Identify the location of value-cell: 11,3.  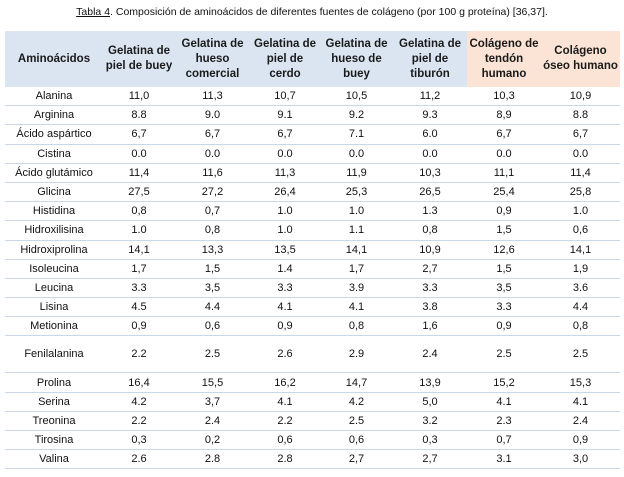
(212, 97).